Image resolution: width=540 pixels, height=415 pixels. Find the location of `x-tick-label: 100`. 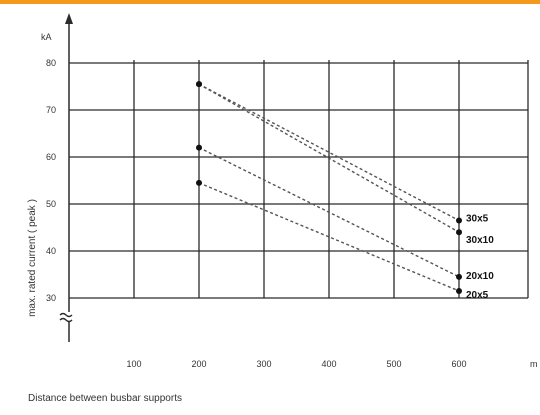

x-tick-label: 100 is located at coordinates (133, 364).